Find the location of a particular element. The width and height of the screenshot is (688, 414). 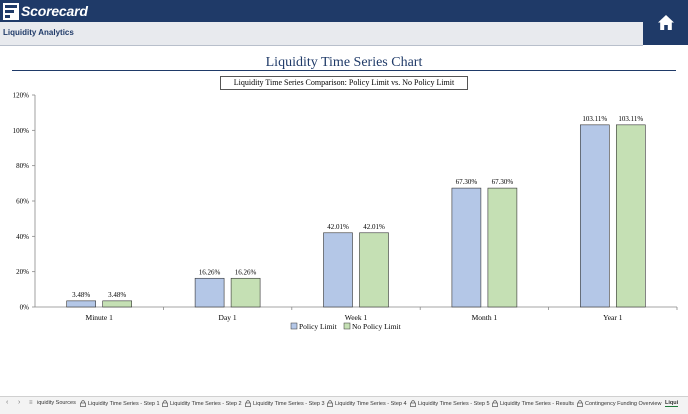

app-logo: Scorecard is located at coordinates (45, 11).